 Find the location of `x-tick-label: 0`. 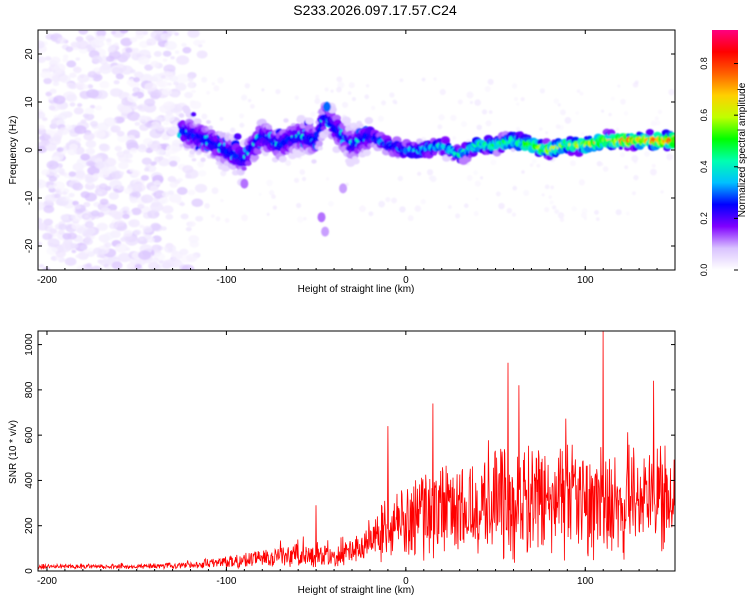

x-tick-label: 0 is located at coordinates (406, 581).